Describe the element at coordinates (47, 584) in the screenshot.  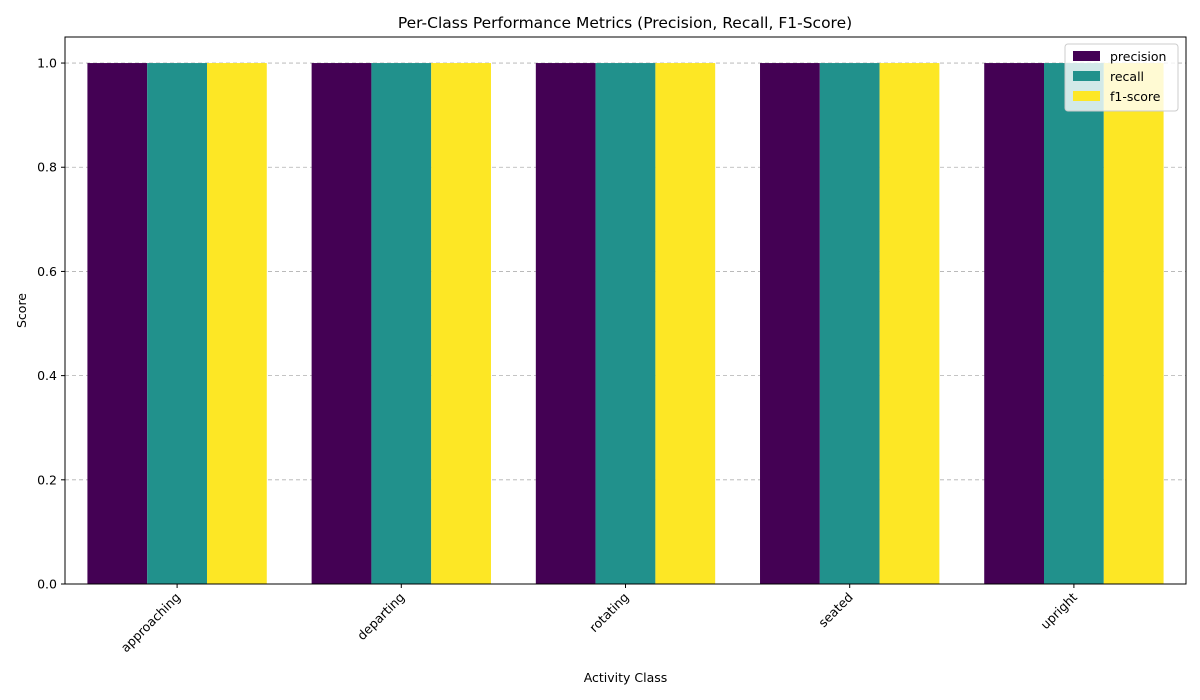
I see `y-tick-label: 0.0` at that location.